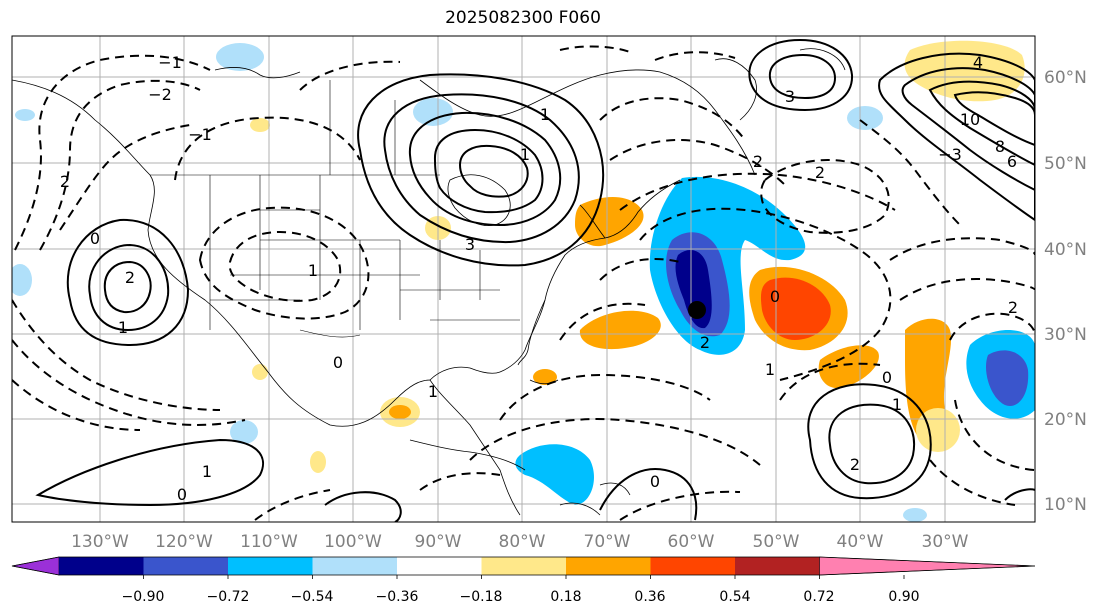 This screenshot has width=1105, height=615. What do you see at coordinates (35, 566) in the screenshot?
I see `colorbar-extend-low` at bounding box center [35, 566].